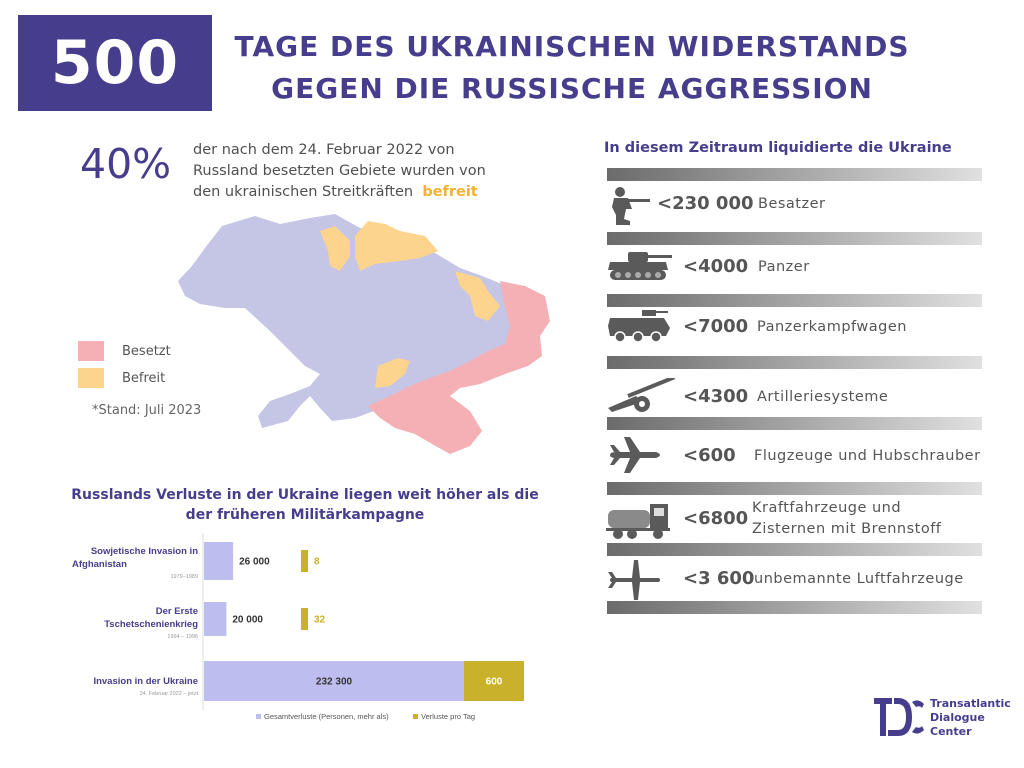 This screenshot has height=768, width=1024. I want to click on legend-occupied: Besetzt, so click(124, 351).